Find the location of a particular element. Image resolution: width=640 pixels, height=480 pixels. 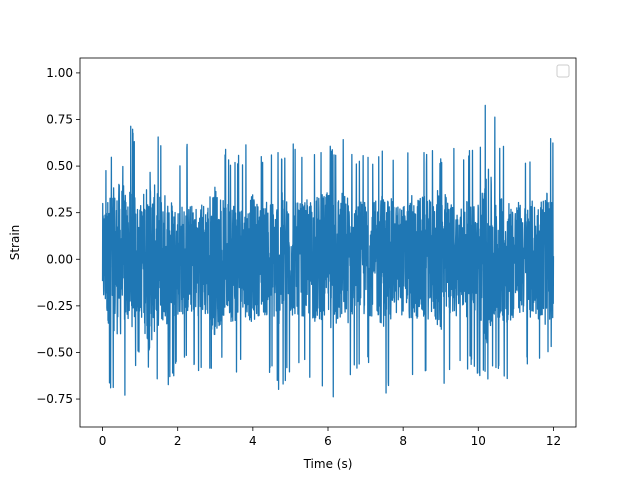

y-tick-label: 1.00 is located at coordinates (59, 73).